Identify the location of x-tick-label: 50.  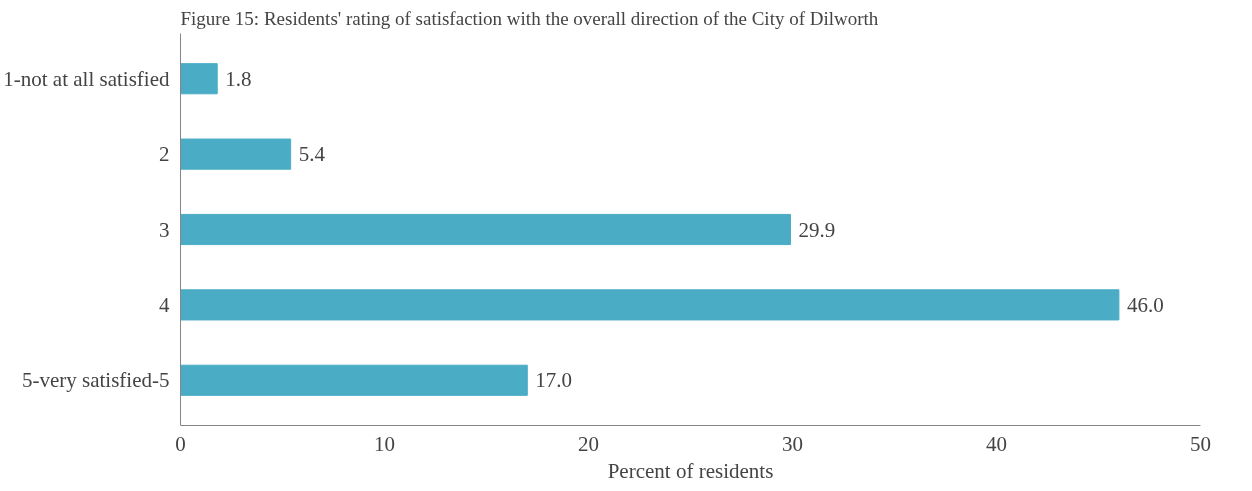
(1200, 443).